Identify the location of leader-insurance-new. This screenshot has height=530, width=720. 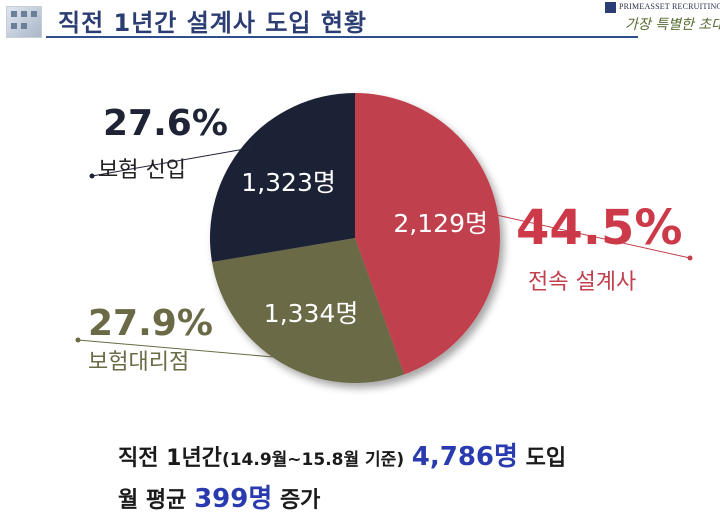
(170, 162).